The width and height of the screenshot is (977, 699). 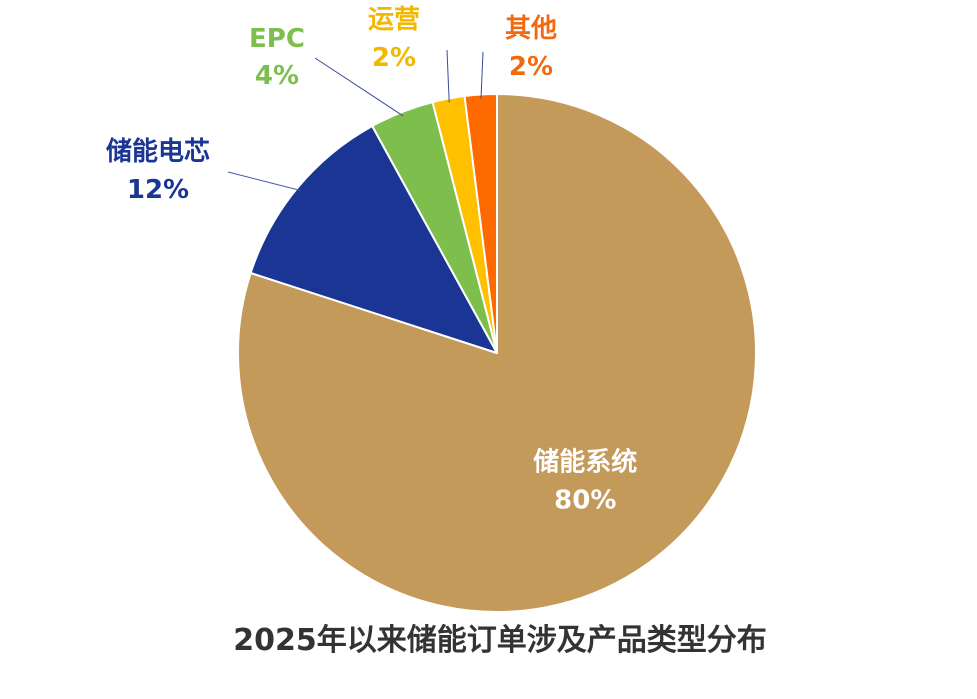 What do you see at coordinates (158, 190) in the screenshot?
I see `slice-value-label-1: 12%` at bounding box center [158, 190].